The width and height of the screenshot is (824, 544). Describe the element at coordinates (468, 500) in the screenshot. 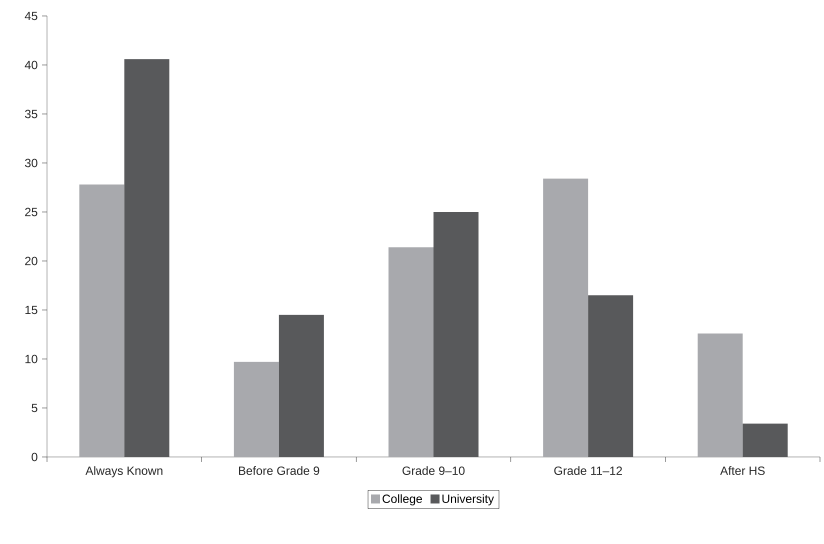

I see `legend-label: University` at that location.